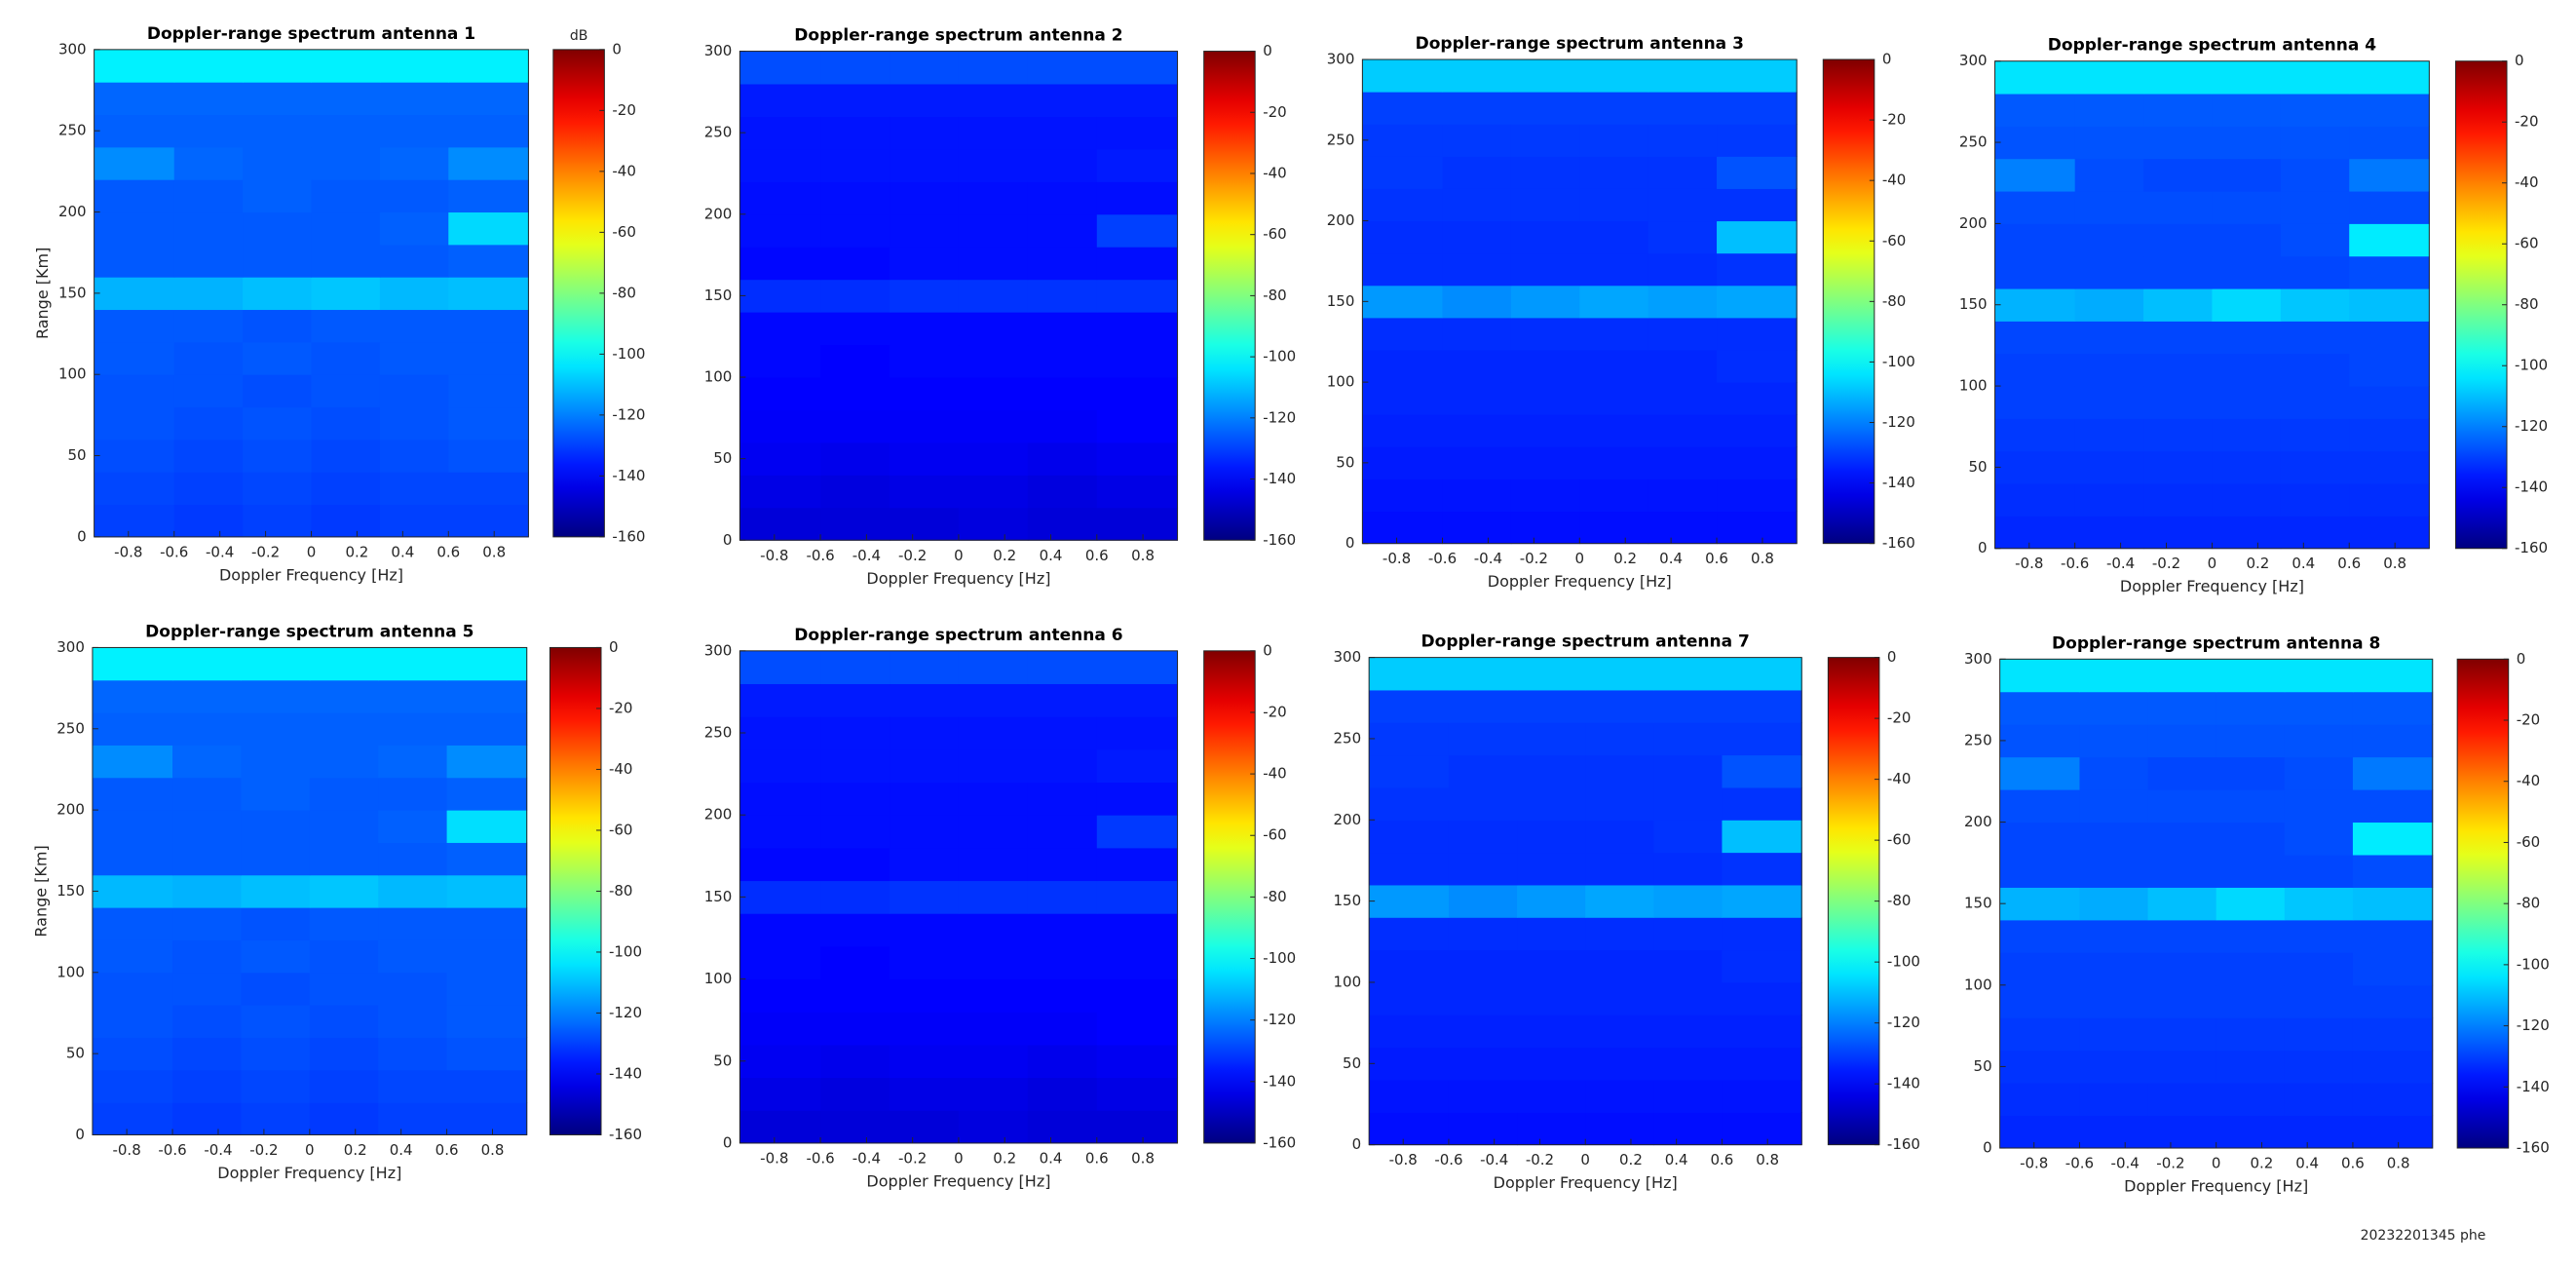  Describe the element at coordinates (1631, 1159) in the screenshot. I see `x-tick-label: 0.2` at that location.